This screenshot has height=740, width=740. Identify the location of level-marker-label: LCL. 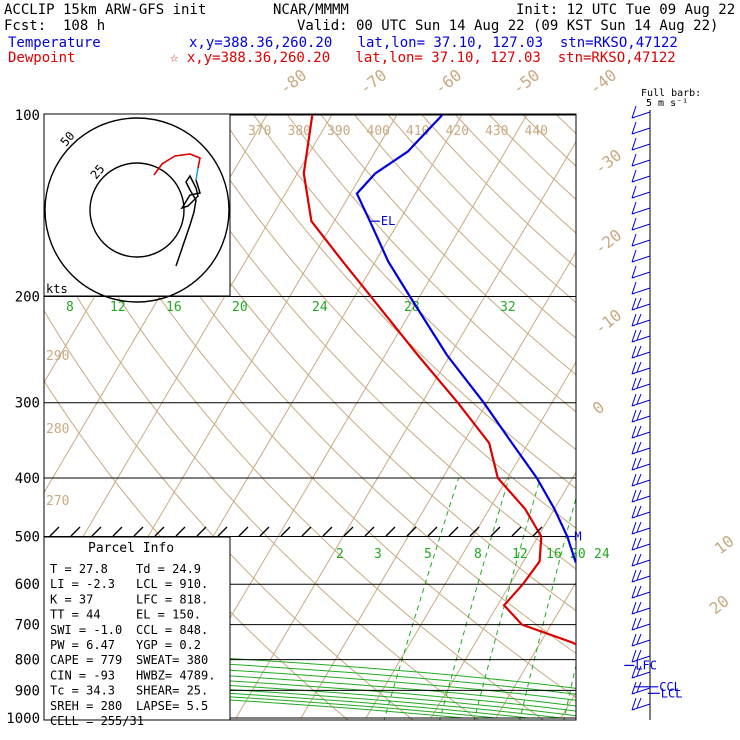
(672, 693).